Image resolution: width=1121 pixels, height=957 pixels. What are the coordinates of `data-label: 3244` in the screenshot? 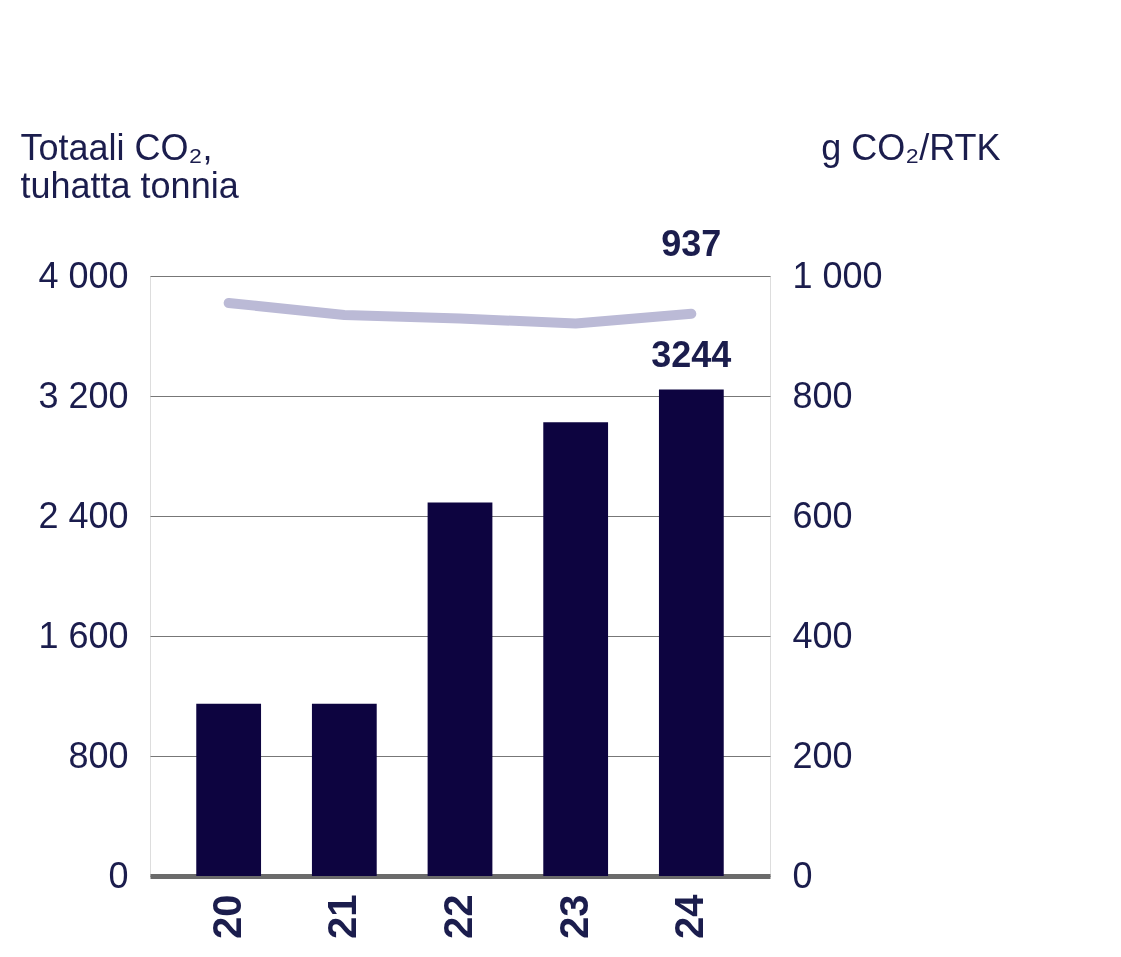 It's located at (691, 355).